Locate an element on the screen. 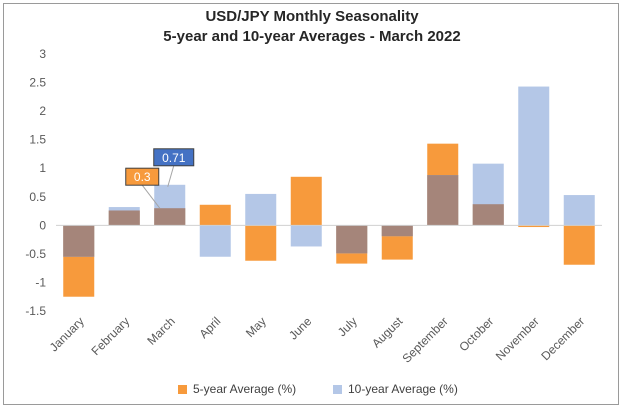 Image resolution: width=624 pixels, height=410 pixels. x-tick-label-january: January is located at coordinates (67, 334).